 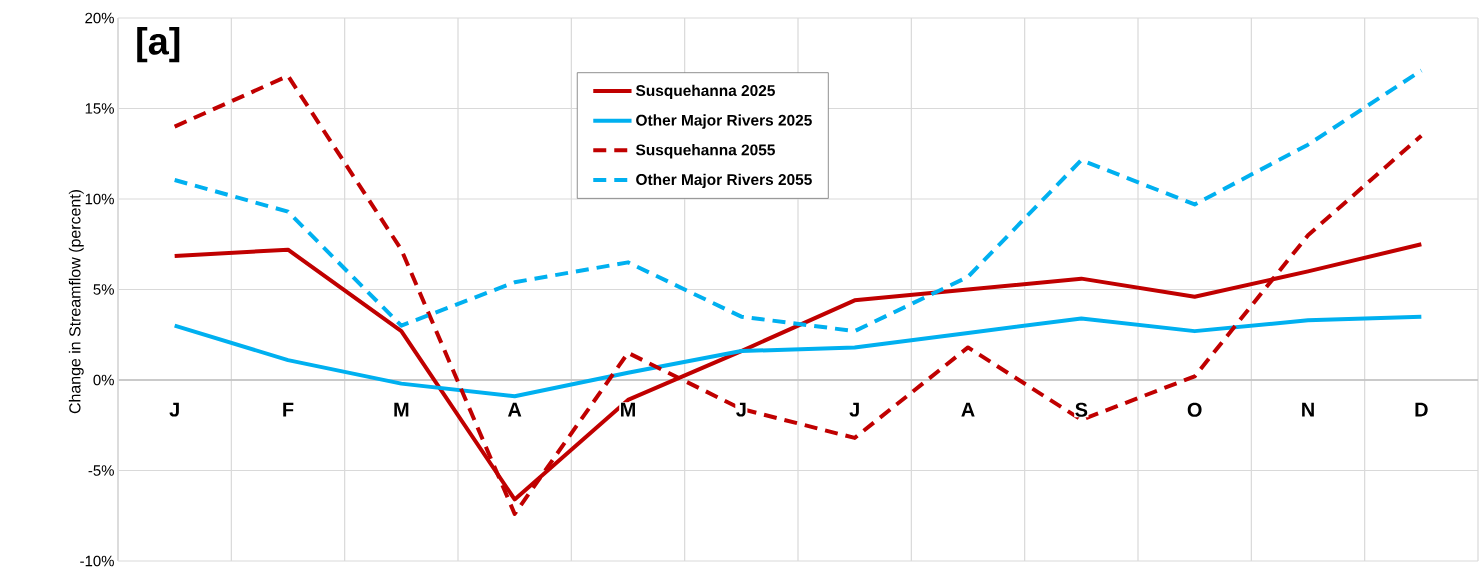 I want to click on x-tick-label: S, so click(x=1081, y=409).